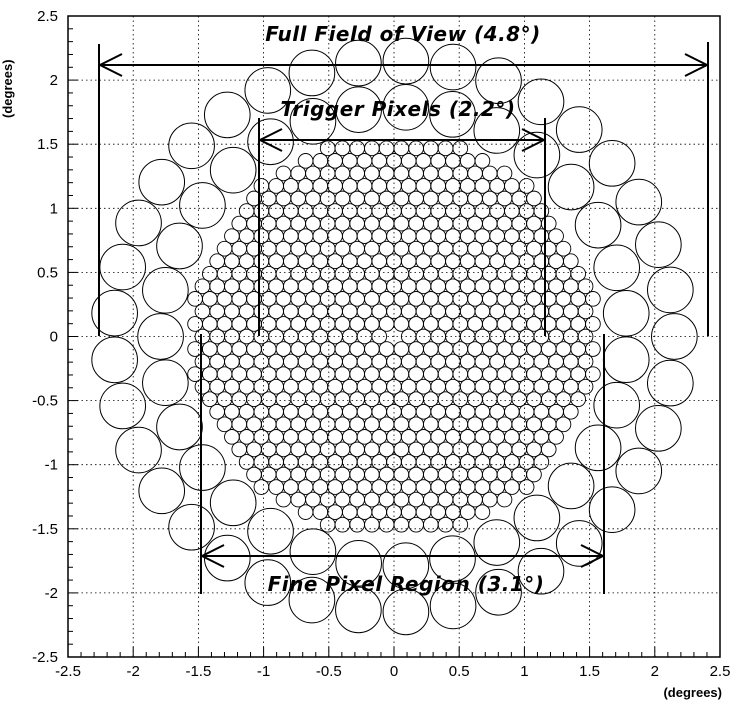  I want to click on y-tick-labels: 2.5 2 1.5 1 0.5 0 -0.5 -1 -1.5 -2 -2.5, so click(45, 337).